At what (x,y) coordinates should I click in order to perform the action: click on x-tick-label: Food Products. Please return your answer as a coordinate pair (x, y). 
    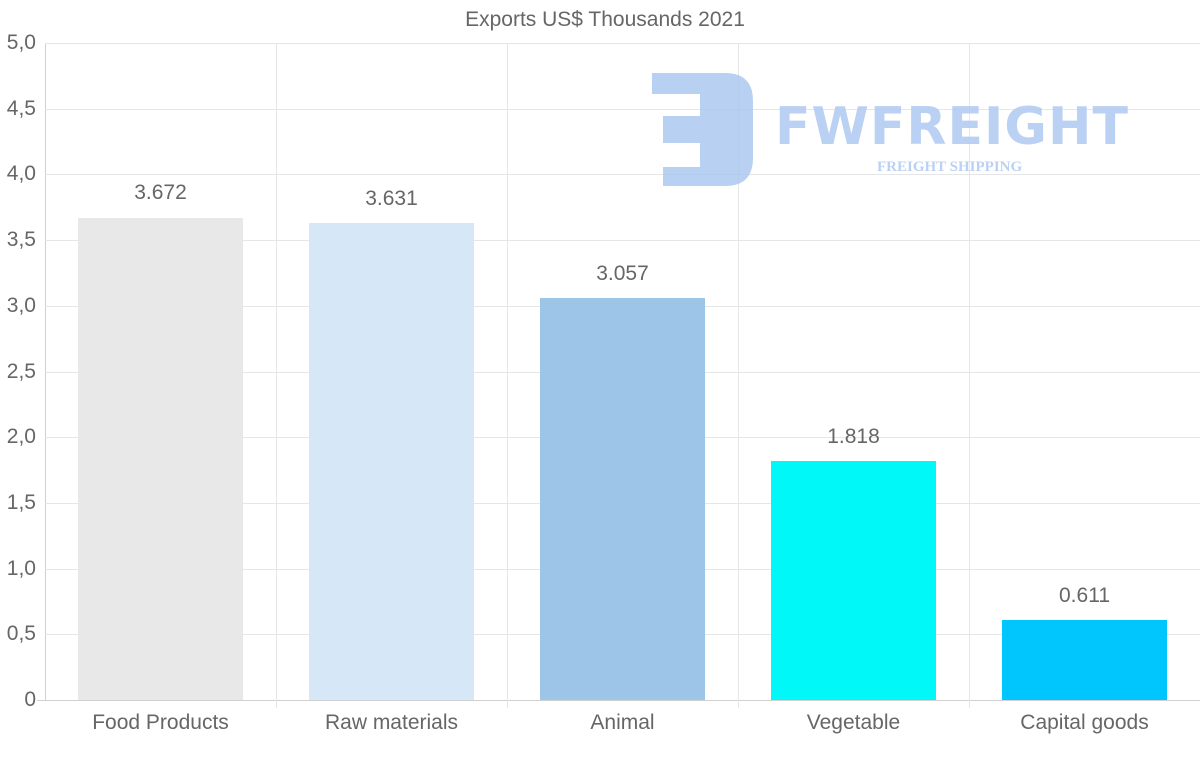
    Looking at the image, I should click on (160, 722).